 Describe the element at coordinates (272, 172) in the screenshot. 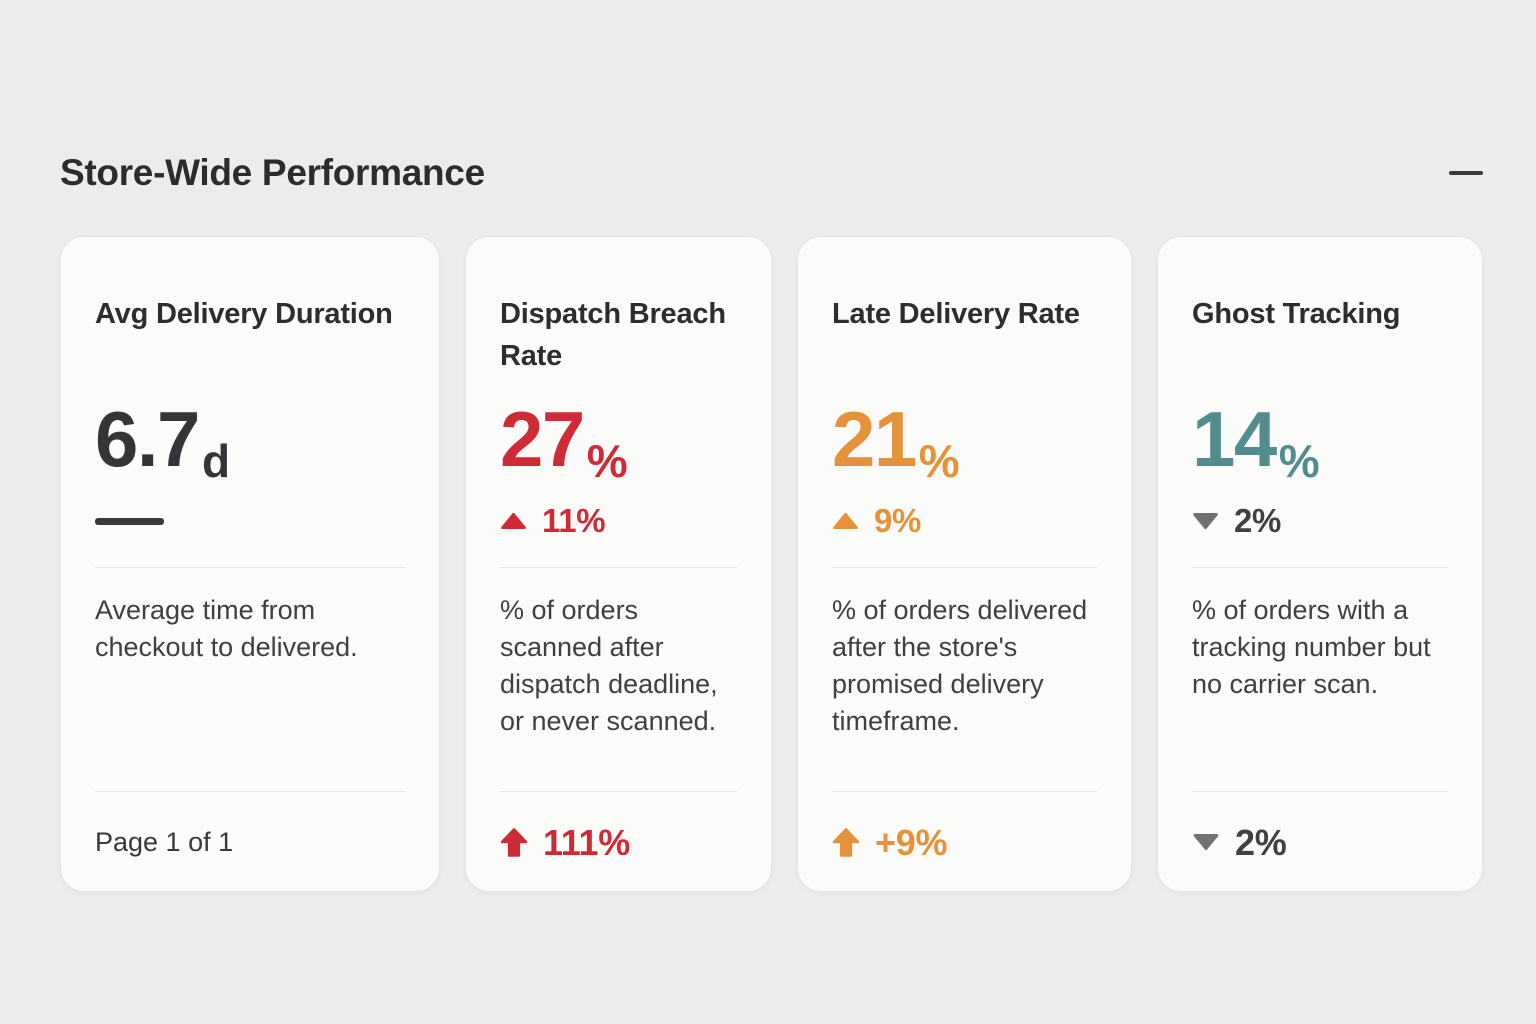

I see `page-title: Store-Wide Performance` at that location.